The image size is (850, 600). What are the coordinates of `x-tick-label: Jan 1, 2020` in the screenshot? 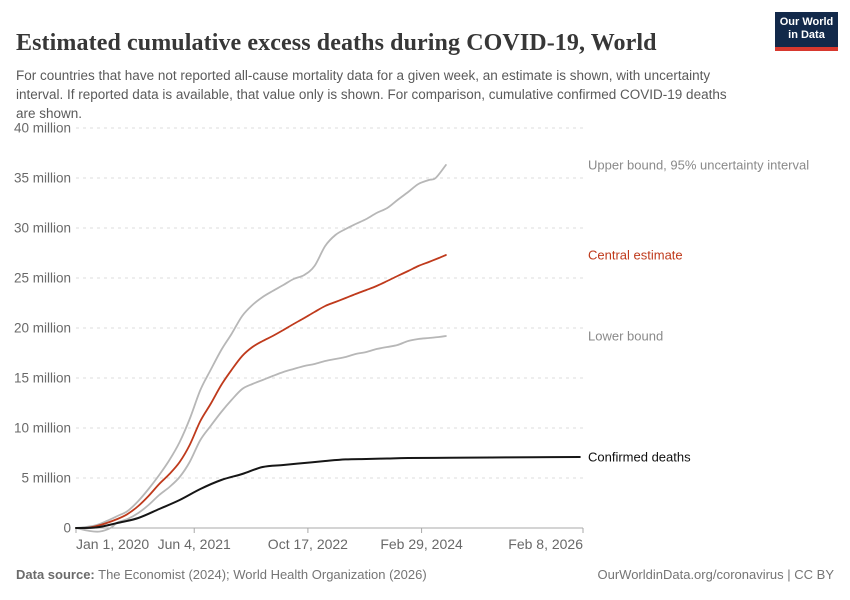 It's located at (113, 544).